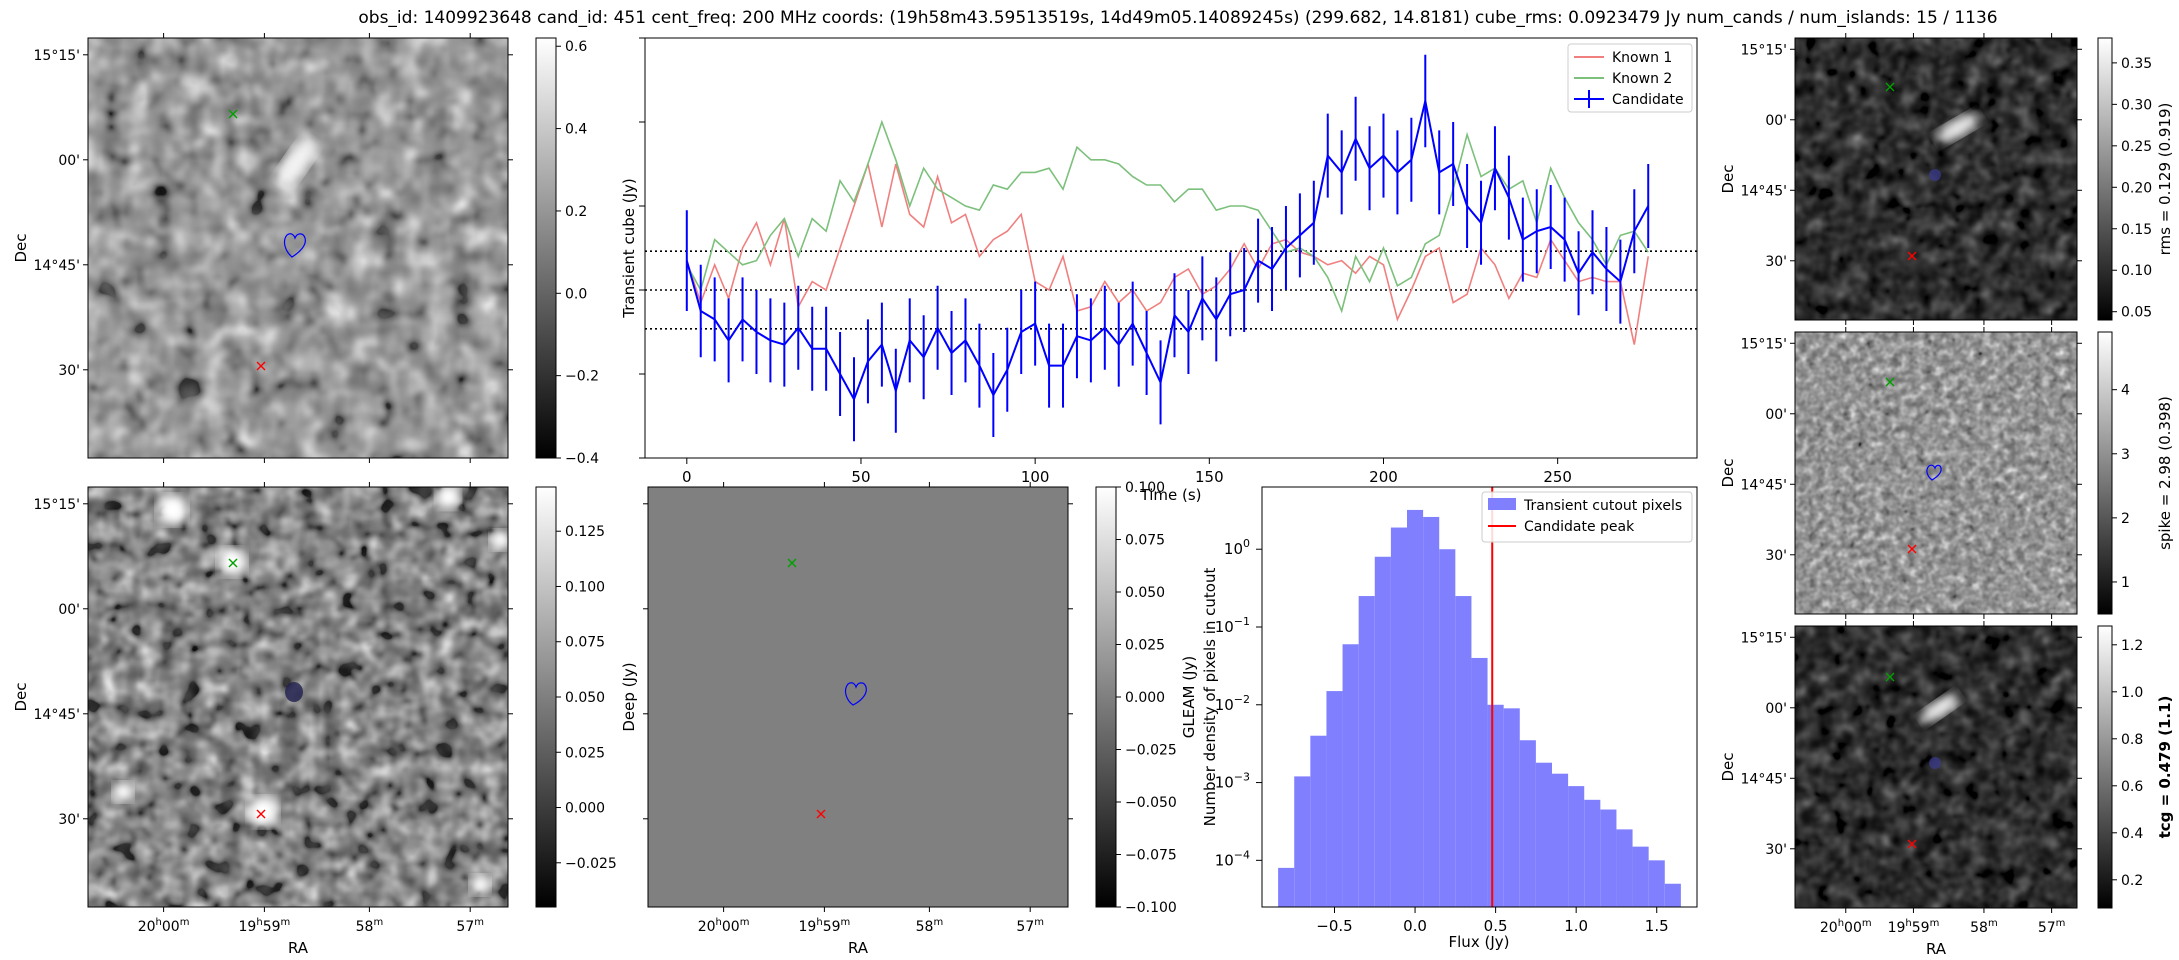 The width and height of the screenshot is (2179, 960). I want to click on histogram-bars, so click(1479, 708).